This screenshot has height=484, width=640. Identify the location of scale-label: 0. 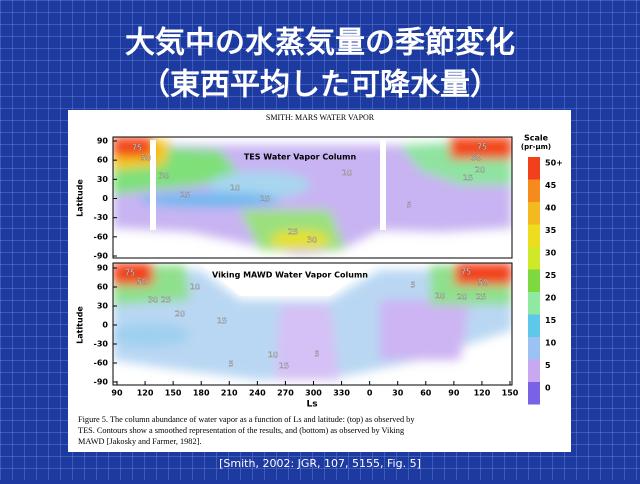
(548, 388).